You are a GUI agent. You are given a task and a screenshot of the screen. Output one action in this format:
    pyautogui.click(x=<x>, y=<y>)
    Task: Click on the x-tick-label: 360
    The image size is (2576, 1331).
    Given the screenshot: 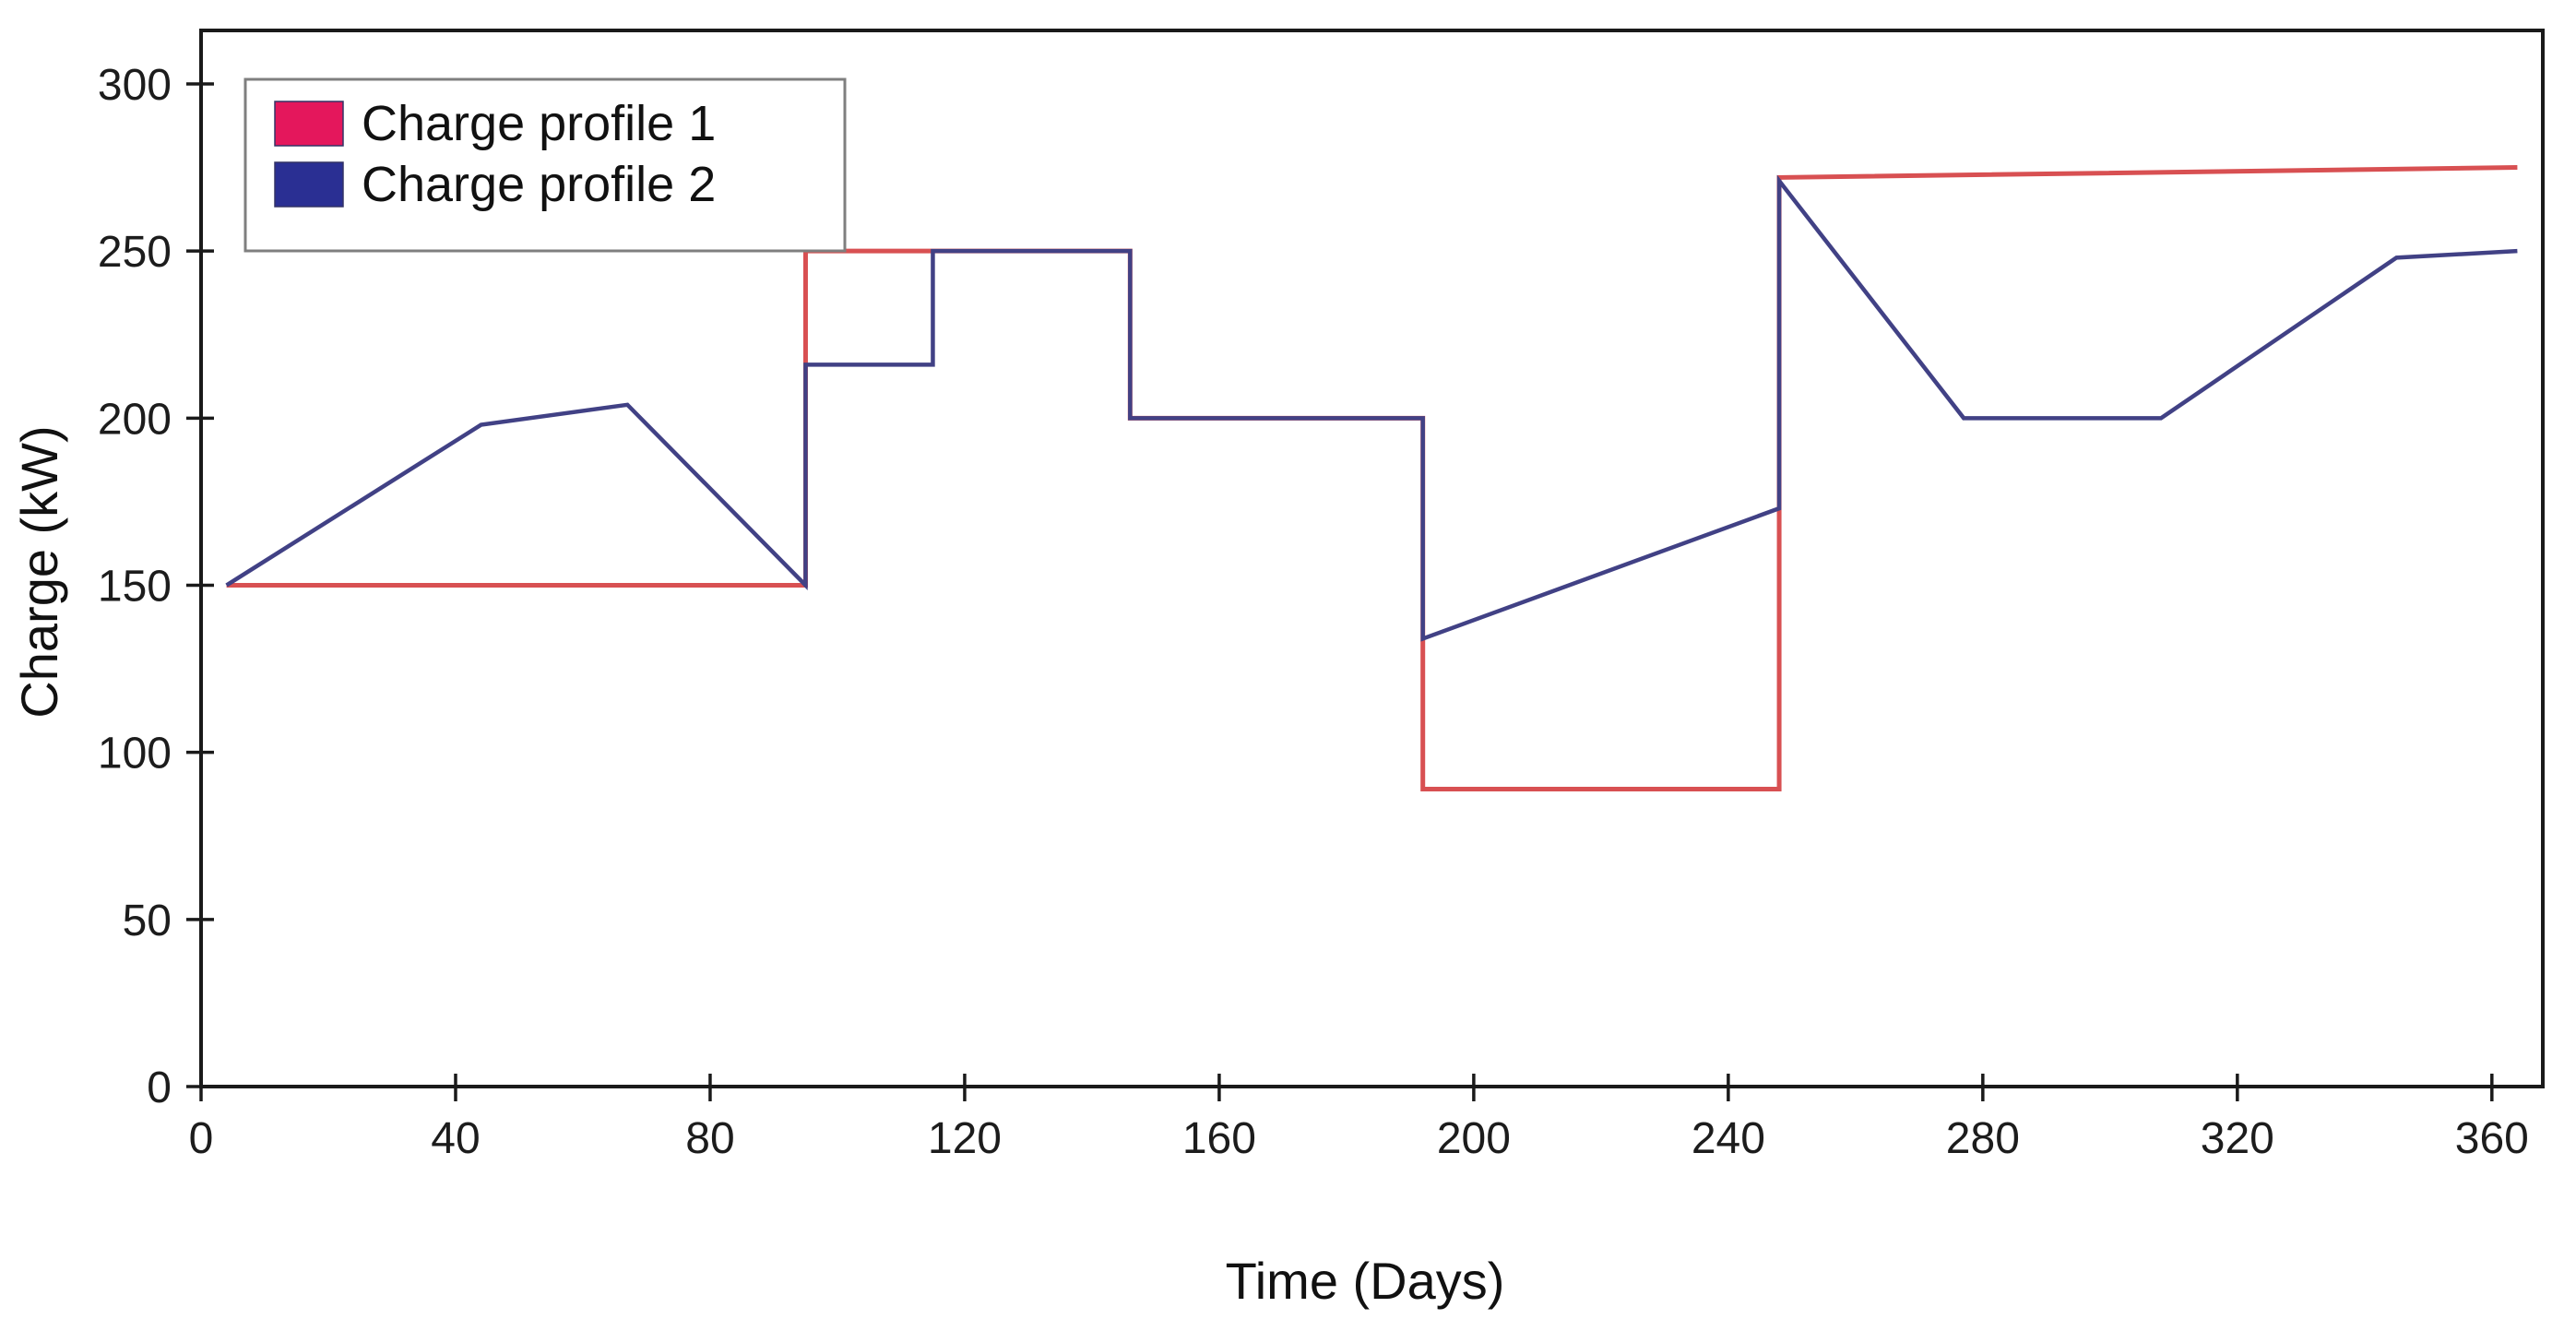 What is the action you would take?
    pyautogui.click(x=2492, y=1138)
    